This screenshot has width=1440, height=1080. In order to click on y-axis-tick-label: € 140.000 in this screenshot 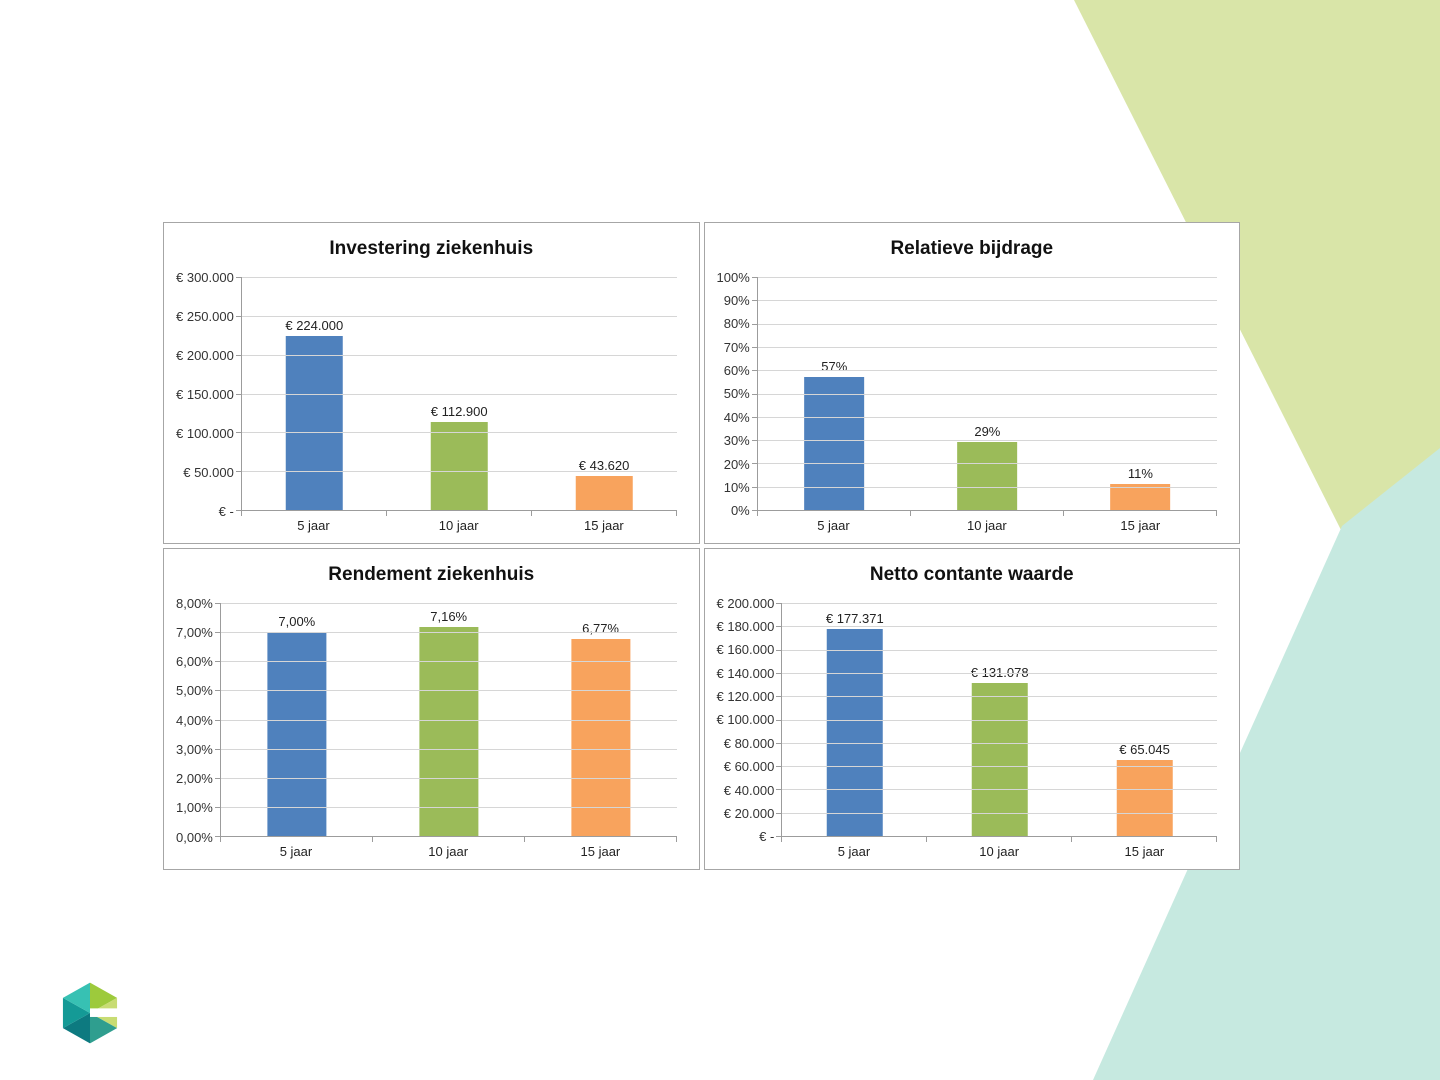, I will do `click(745, 673)`.